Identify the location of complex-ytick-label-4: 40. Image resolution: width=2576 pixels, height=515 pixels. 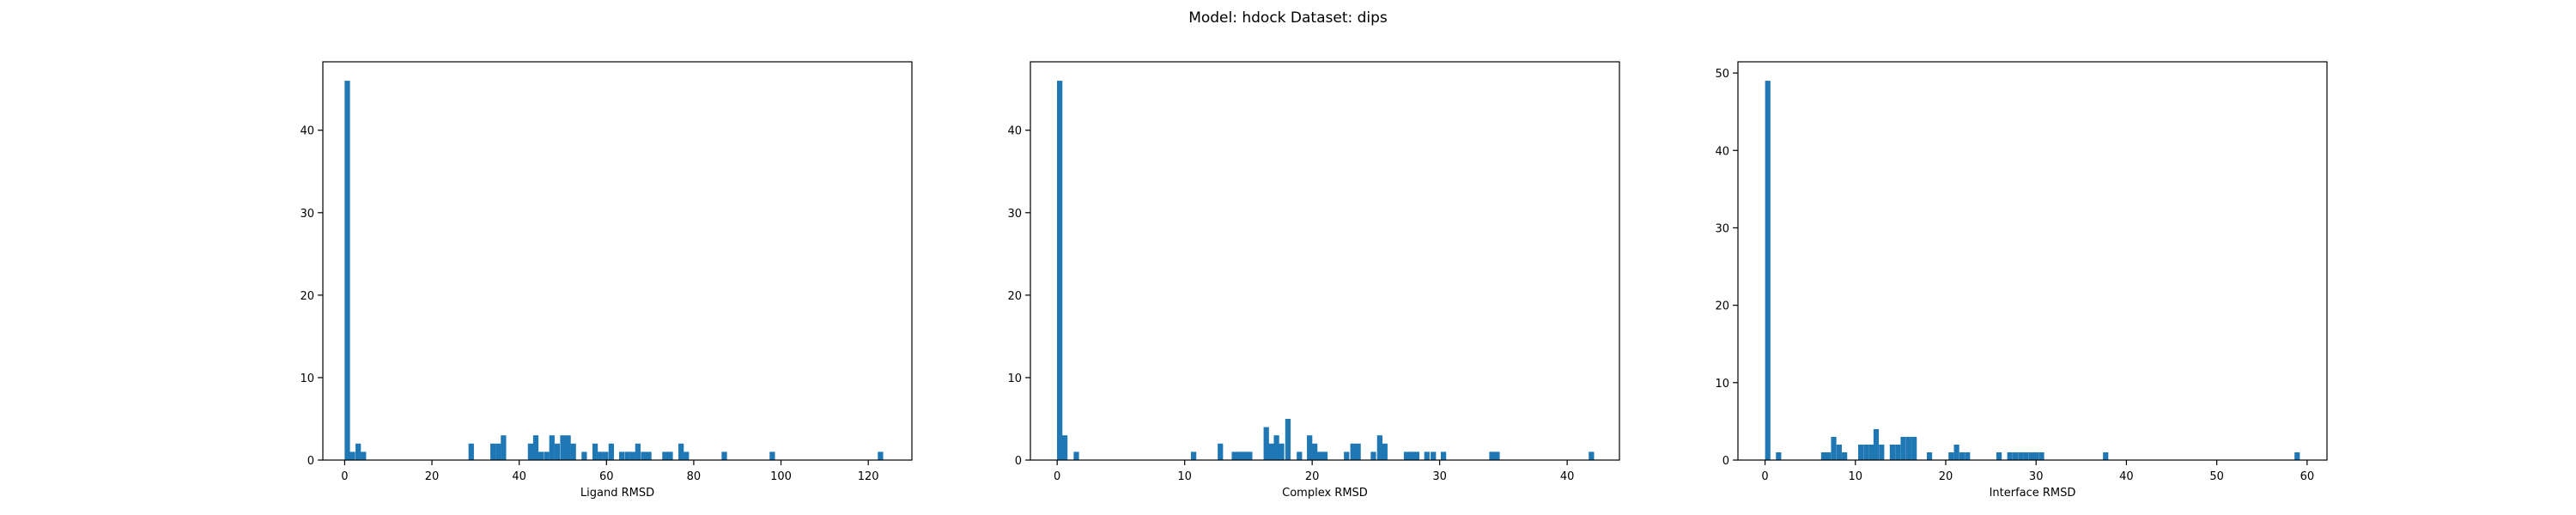
(1014, 131).